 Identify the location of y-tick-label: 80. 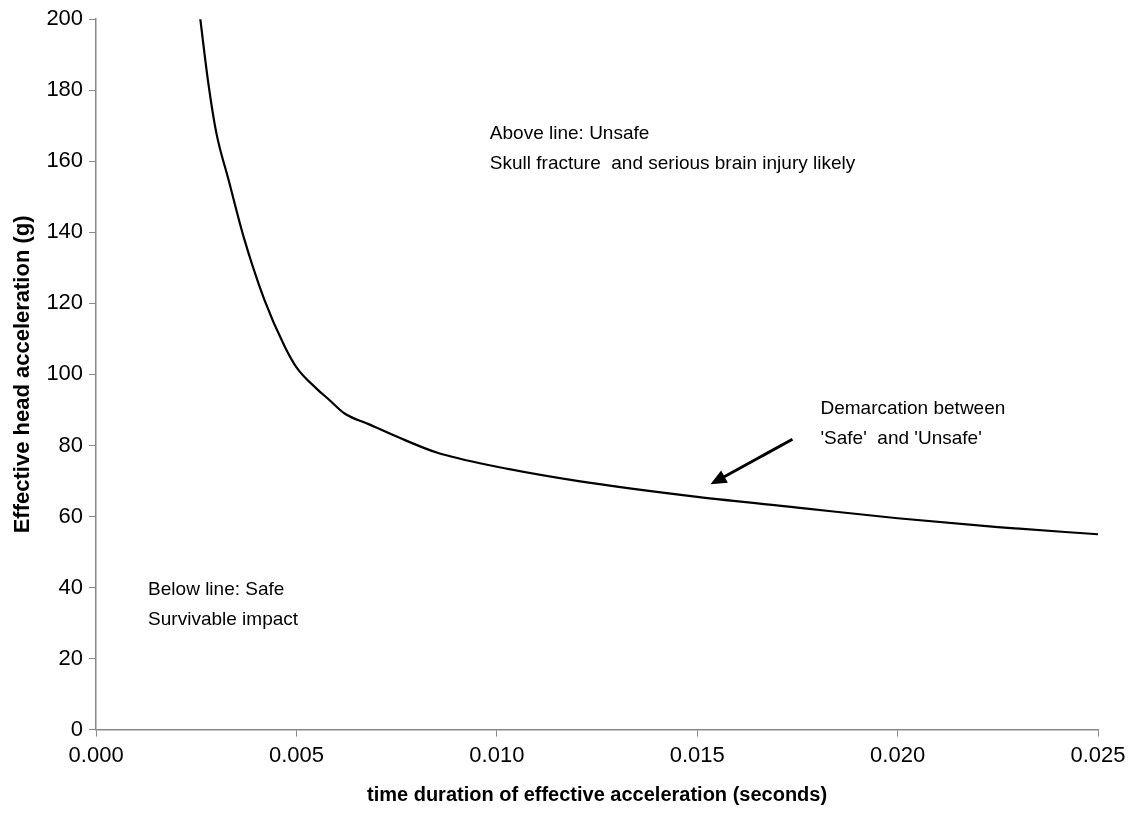
(71, 444).